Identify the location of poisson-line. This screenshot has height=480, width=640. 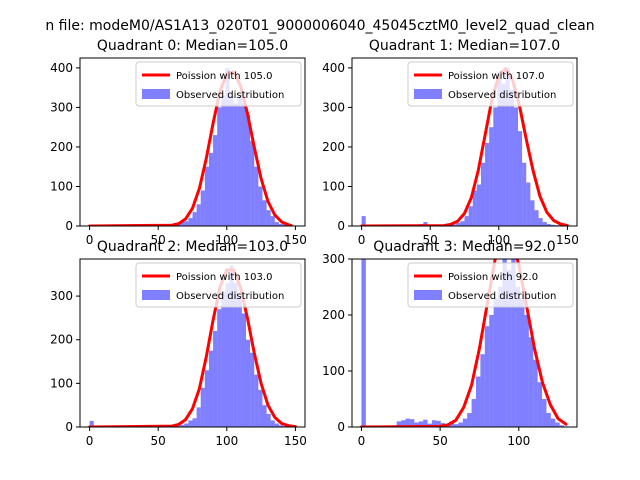
(463, 343).